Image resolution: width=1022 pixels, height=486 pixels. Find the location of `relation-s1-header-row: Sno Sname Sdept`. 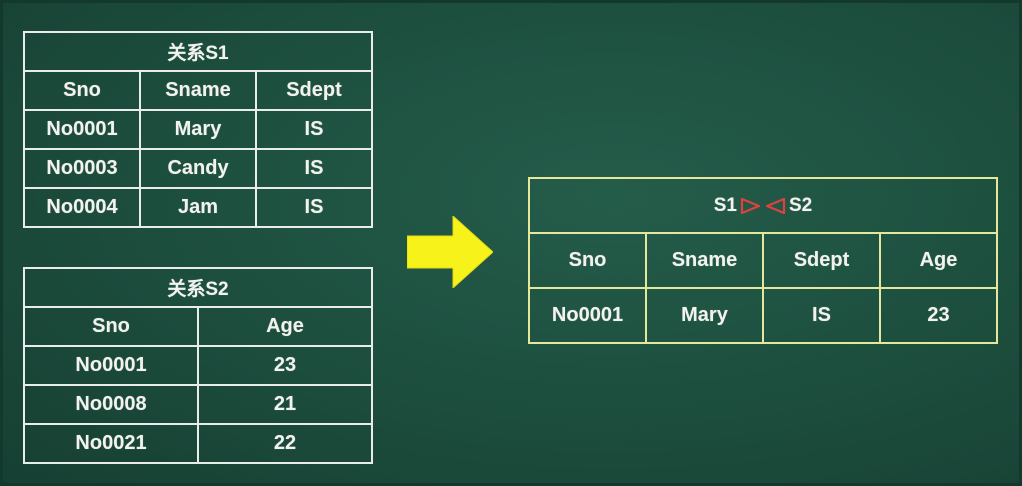

relation-s1-header-row: Sno Sname Sdept is located at coordinates (198, 90).